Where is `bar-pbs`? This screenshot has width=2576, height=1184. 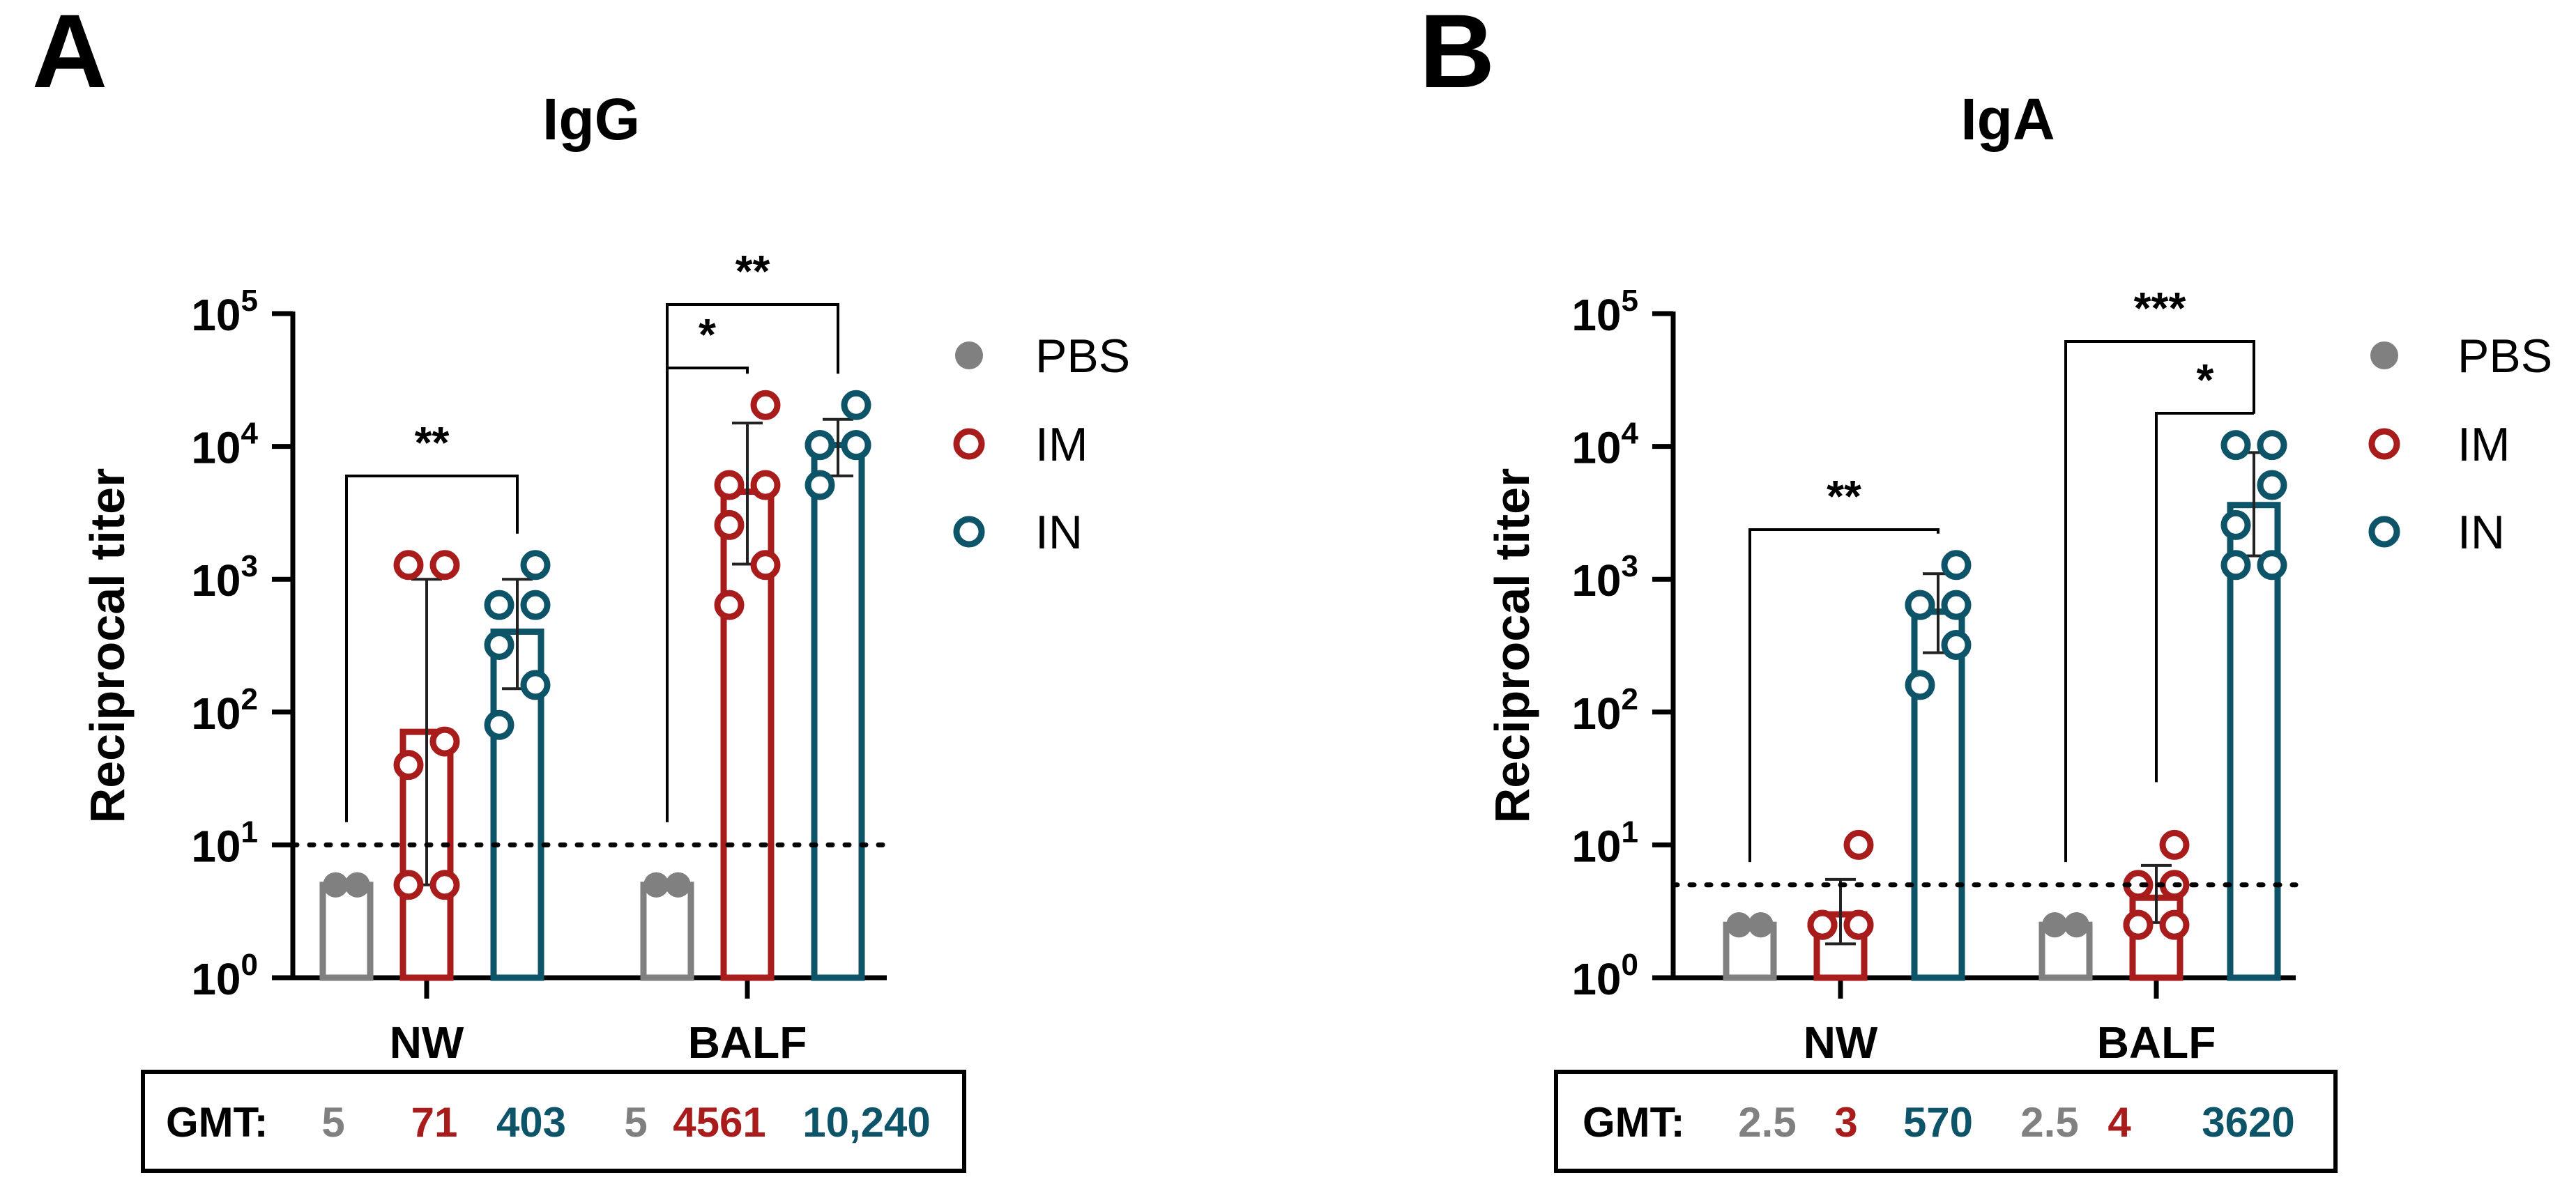
bar-pbs is located at coordinates (346, 931).